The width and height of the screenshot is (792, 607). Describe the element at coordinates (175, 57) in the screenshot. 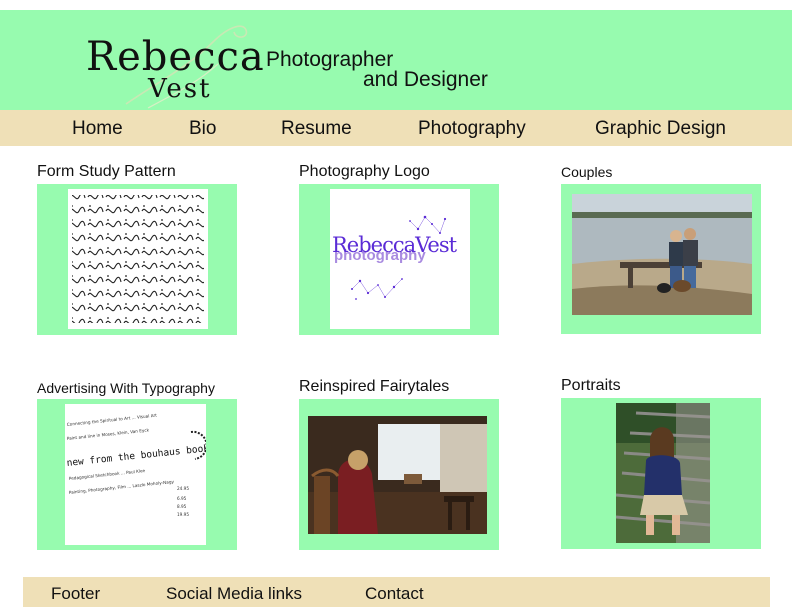

I see `logo-first-name: Rebecca` at that location.